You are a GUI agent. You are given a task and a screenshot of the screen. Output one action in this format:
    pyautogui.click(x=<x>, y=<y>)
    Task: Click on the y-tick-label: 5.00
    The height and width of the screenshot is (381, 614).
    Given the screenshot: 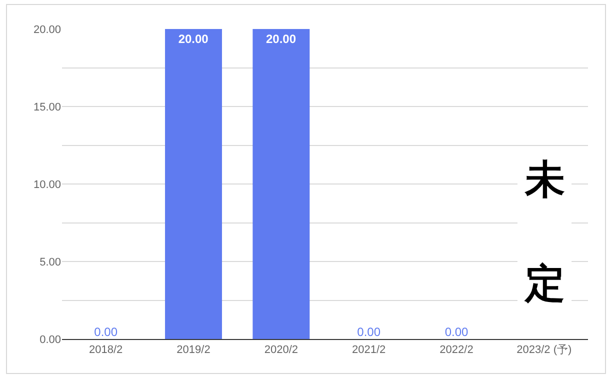 What is the action you would take?
    pyautogui.click(x=50, y=262)
    